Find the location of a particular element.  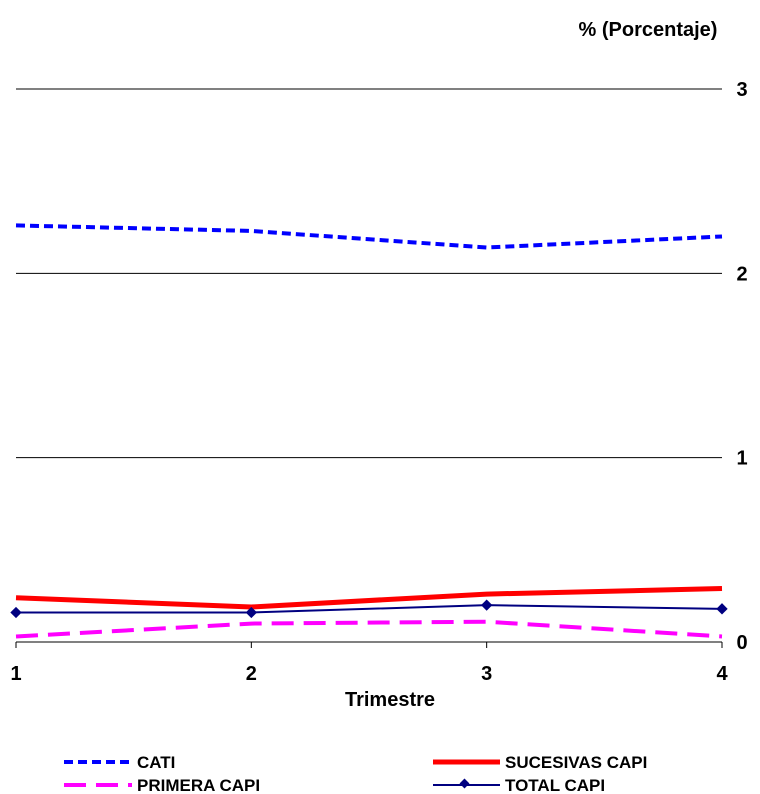

x-axis-title: Trimestre is located at coordinates (390, 700).